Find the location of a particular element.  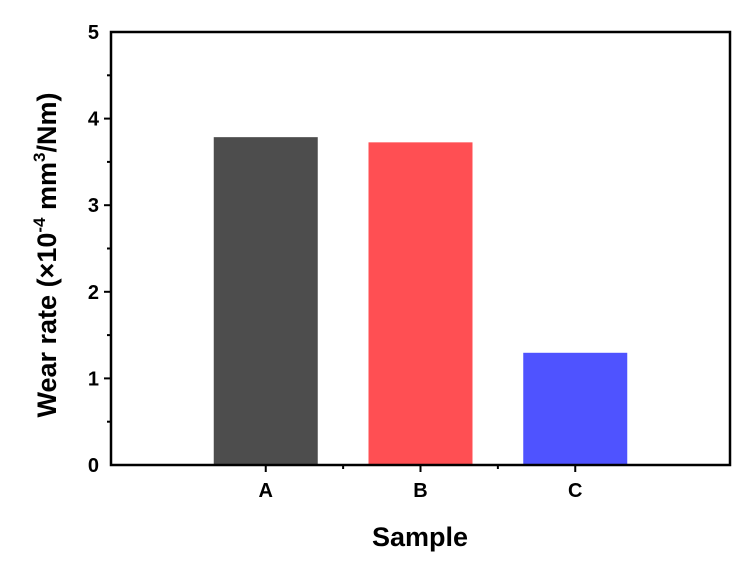

y-axis-title-exponent-1: -4 is located at coordinates (39, 225).